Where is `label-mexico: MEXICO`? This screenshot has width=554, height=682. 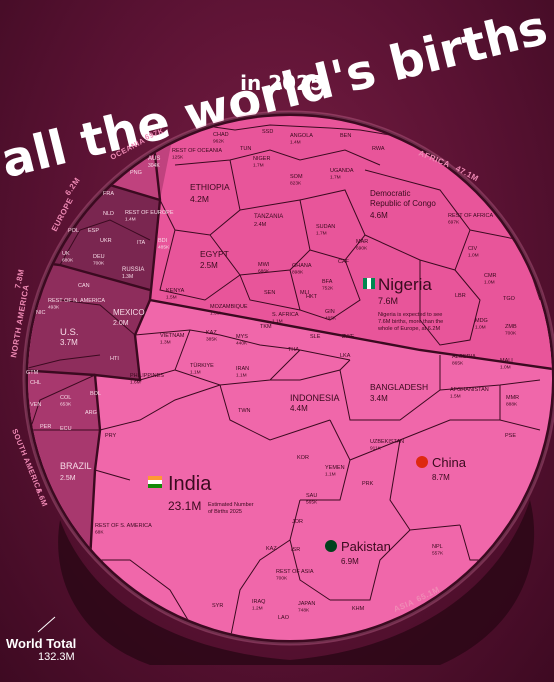 label-mexico: MEXICO is located at coordinates (129, 312).